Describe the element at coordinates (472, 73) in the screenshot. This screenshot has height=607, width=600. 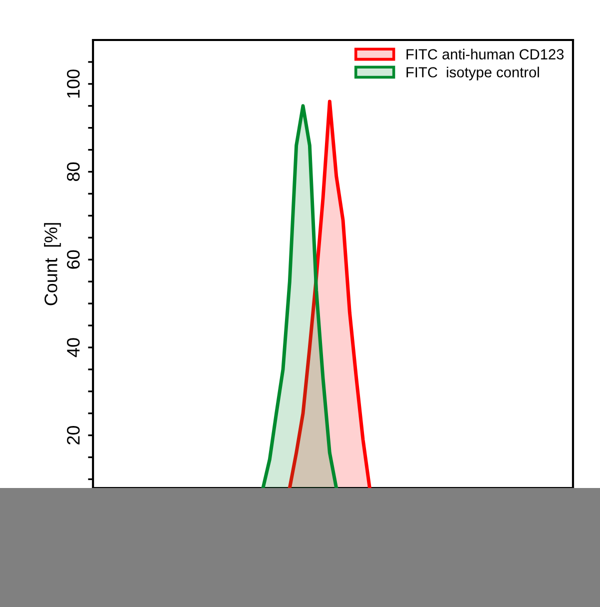
I see `legend-label: FITC isotype control` at that location.